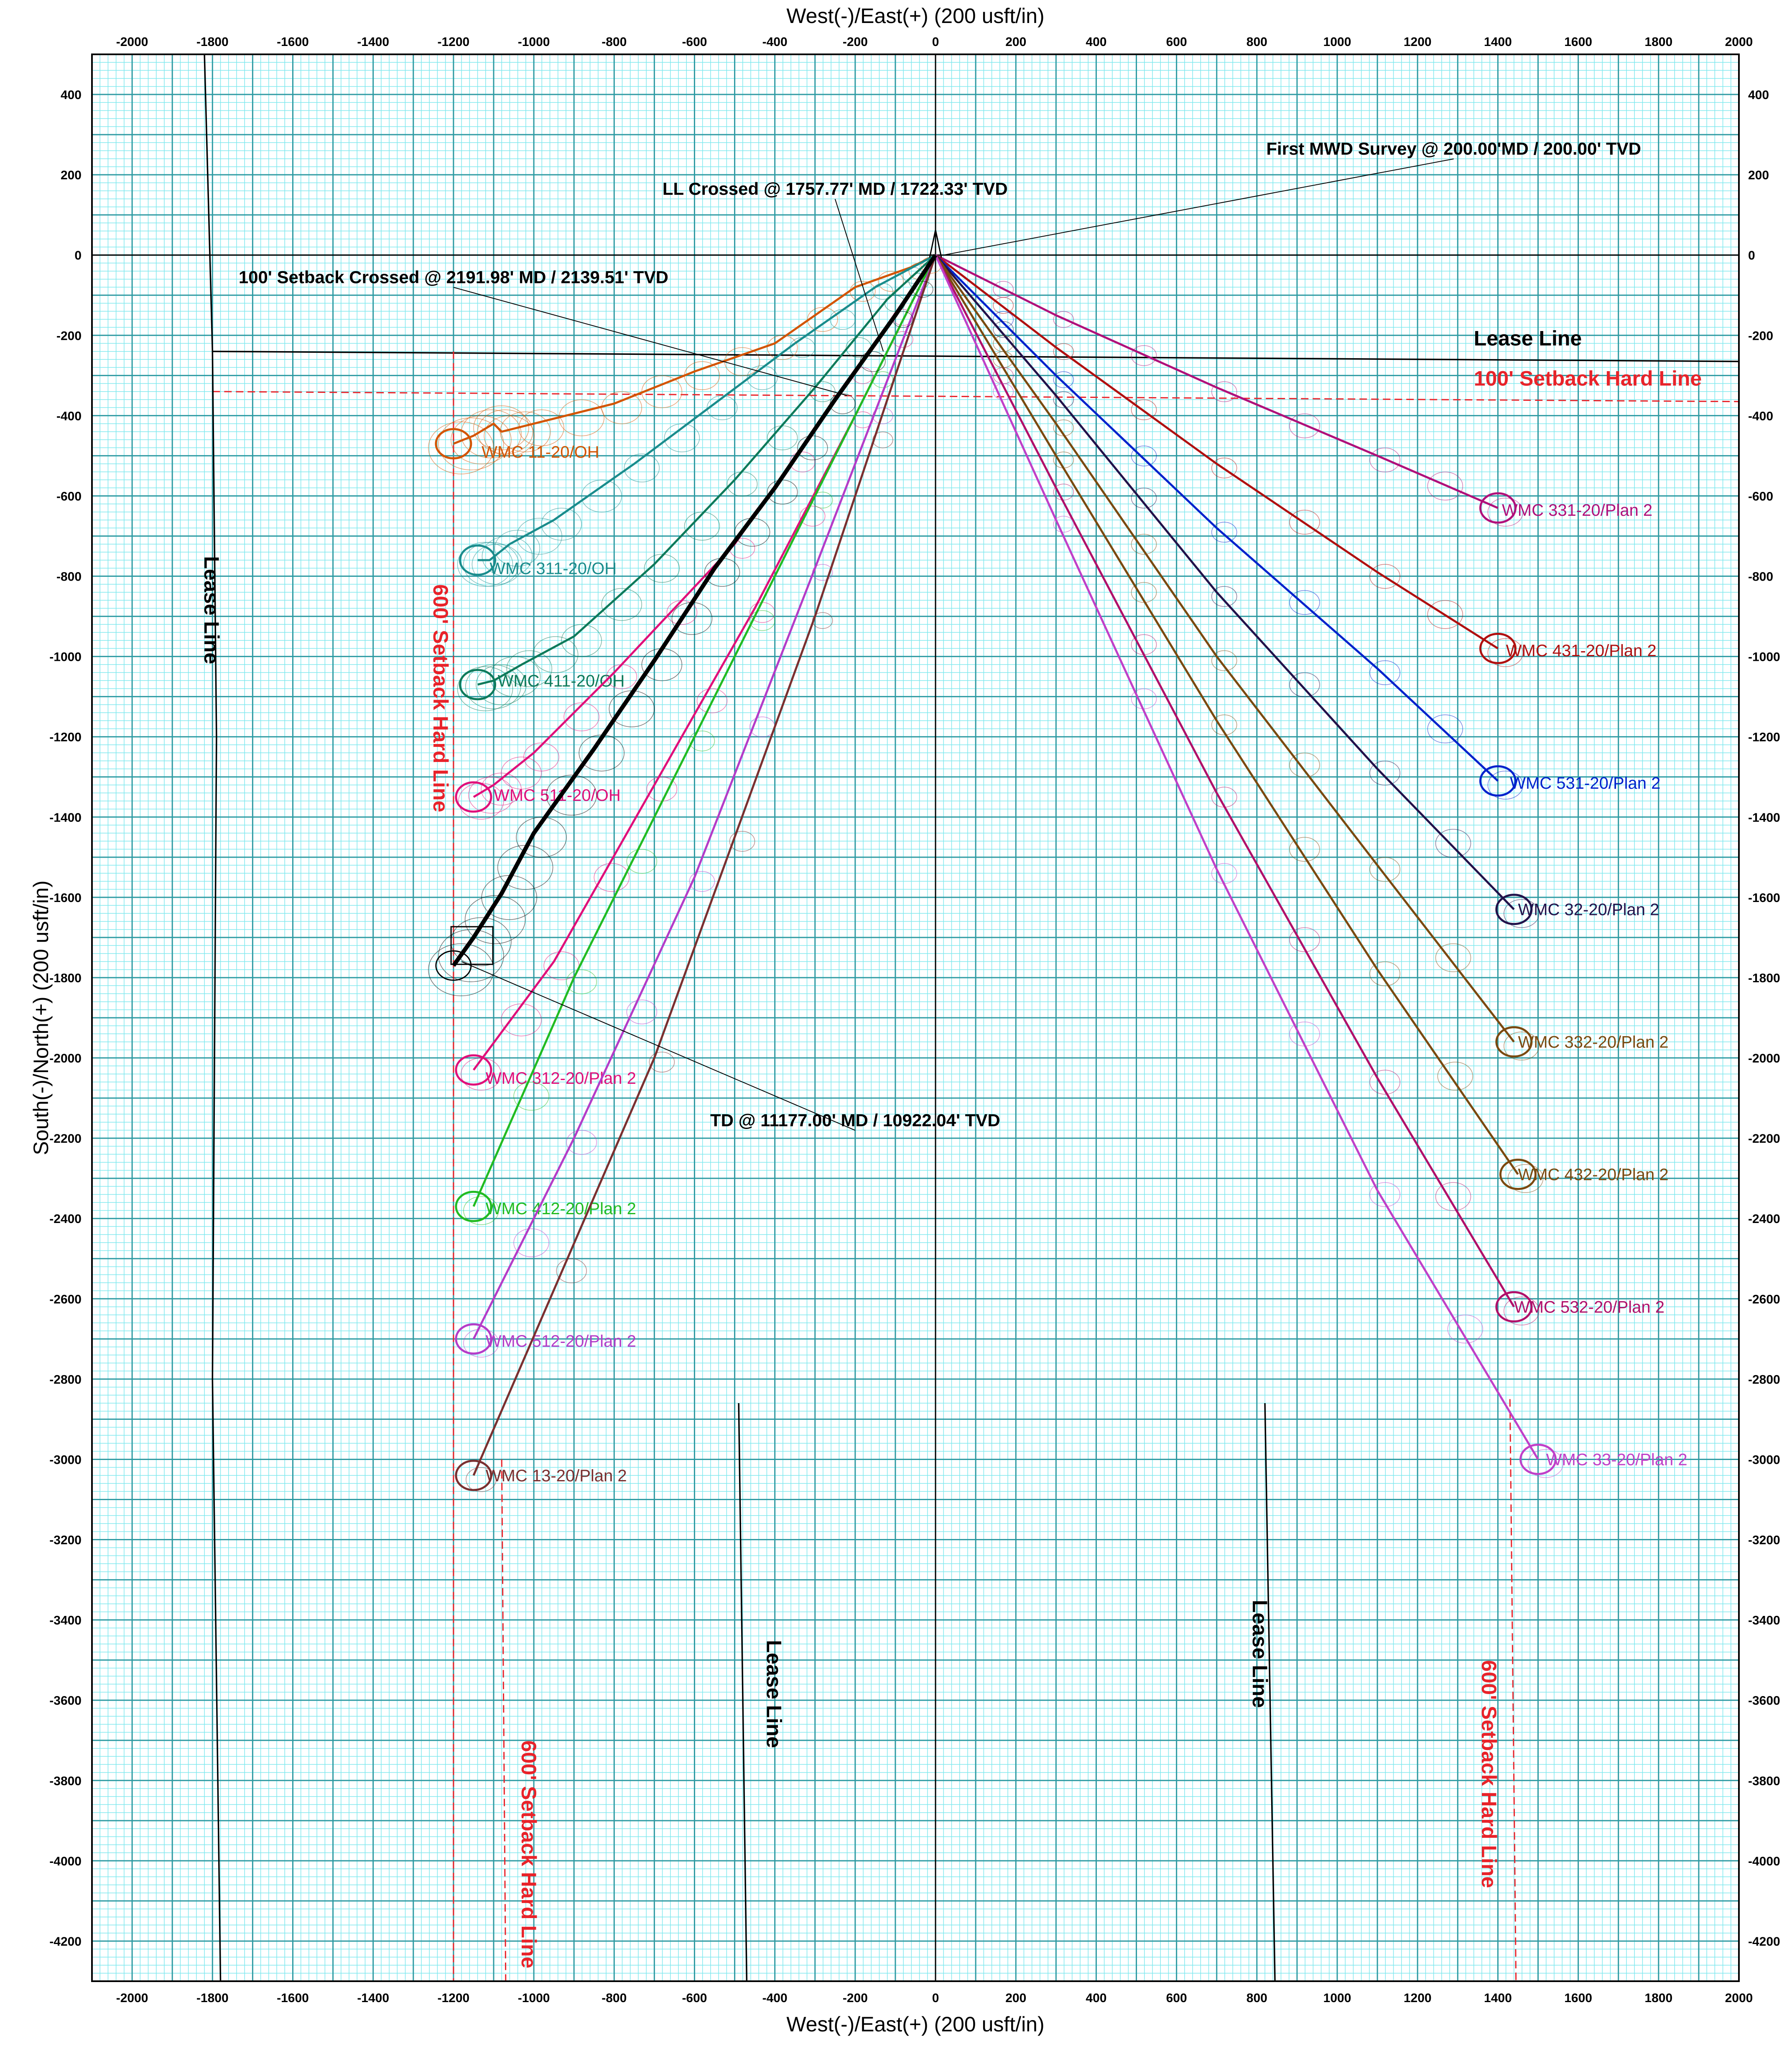  What do you see at coordinates (1578, 1998) in the screenshot?
I see `x-tick-label-bottom: 1600` at bounding box center [1578, 1998].